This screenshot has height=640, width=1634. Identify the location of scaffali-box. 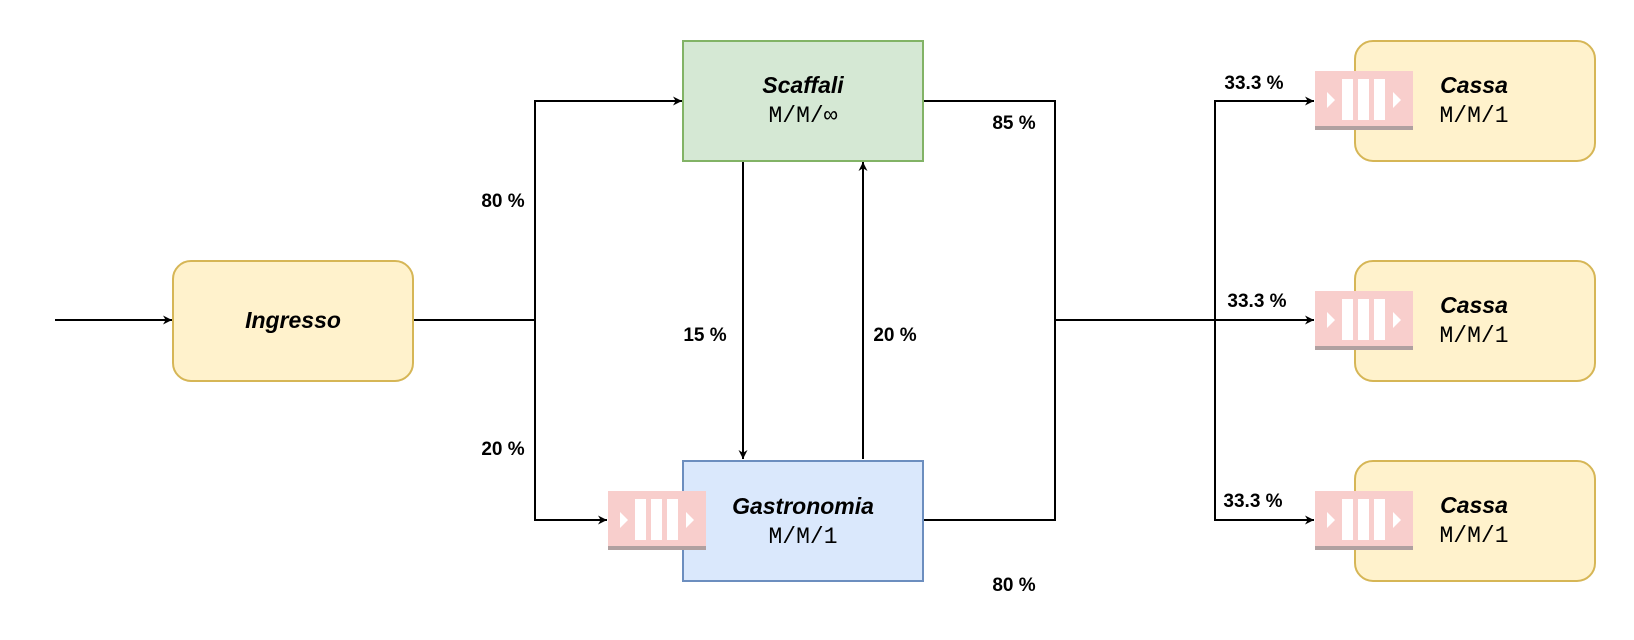
(803, 101).